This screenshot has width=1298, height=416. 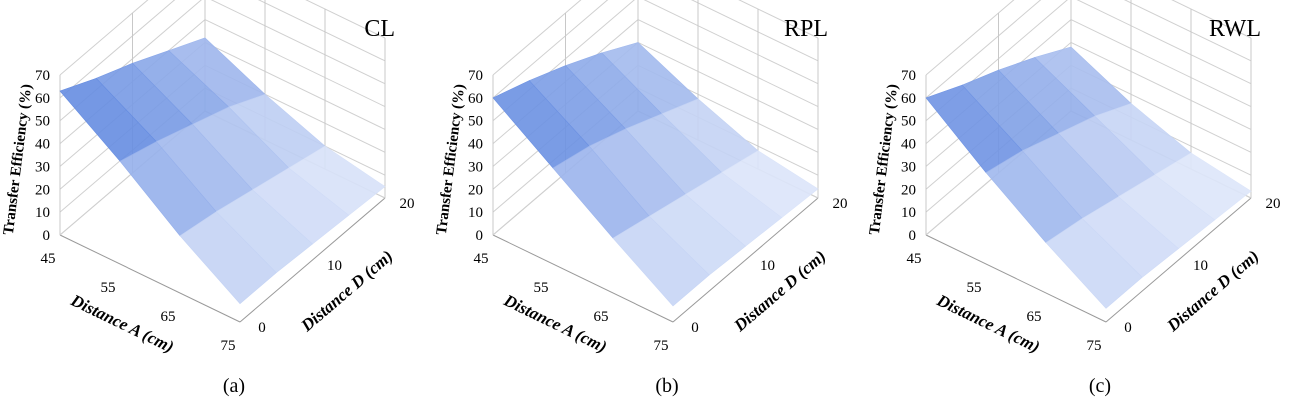 I want to click on caption: (a), so click(x=234, y=386).